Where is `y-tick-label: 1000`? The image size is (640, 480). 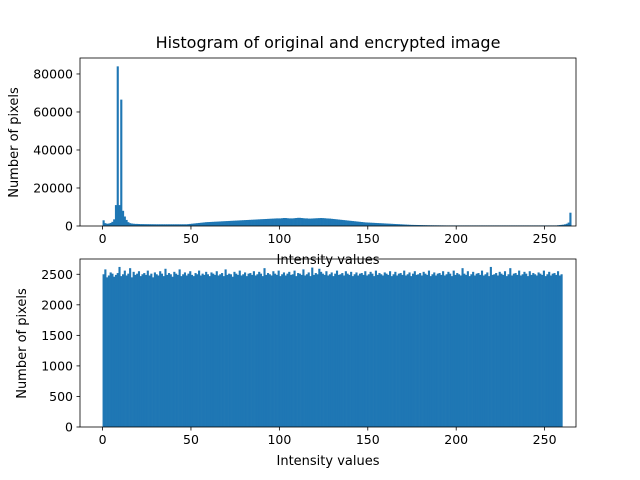
y-tick-label: 1000 is located at coordinates (57, 365).